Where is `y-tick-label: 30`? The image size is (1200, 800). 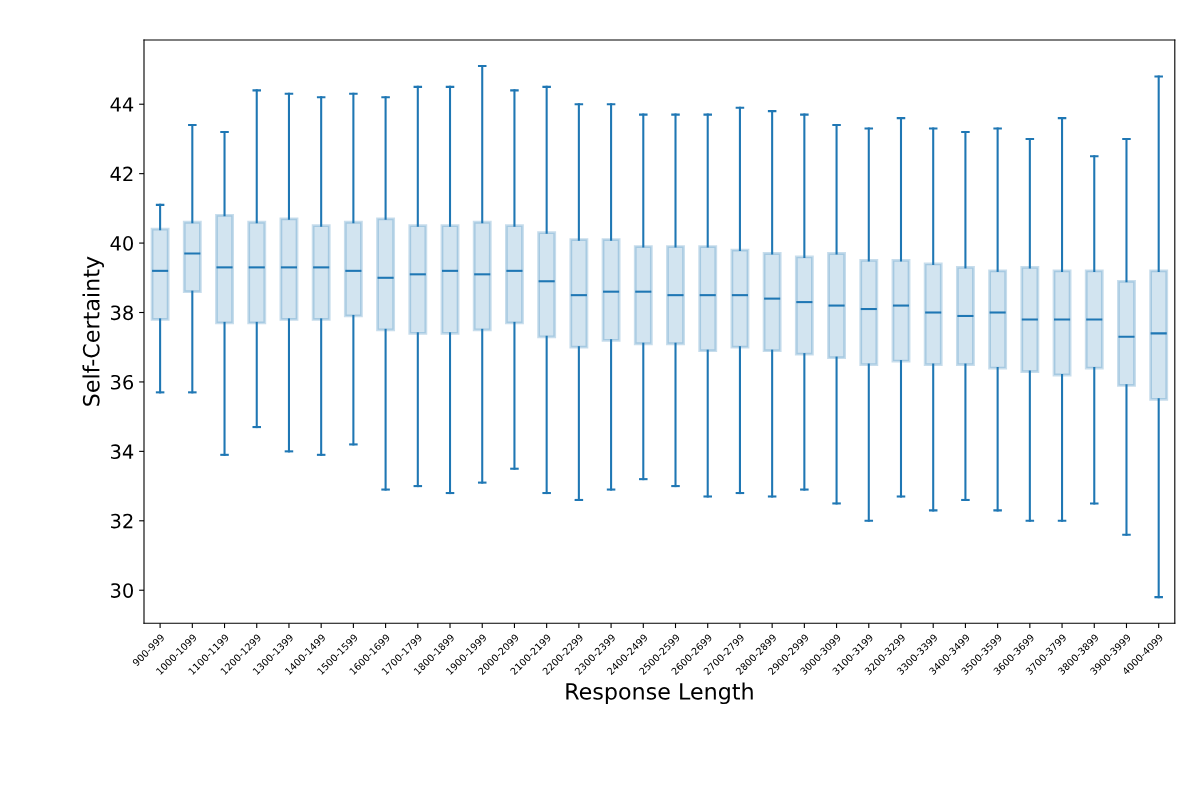 y-tick-label: 30 is located at coordinates (122, 590).